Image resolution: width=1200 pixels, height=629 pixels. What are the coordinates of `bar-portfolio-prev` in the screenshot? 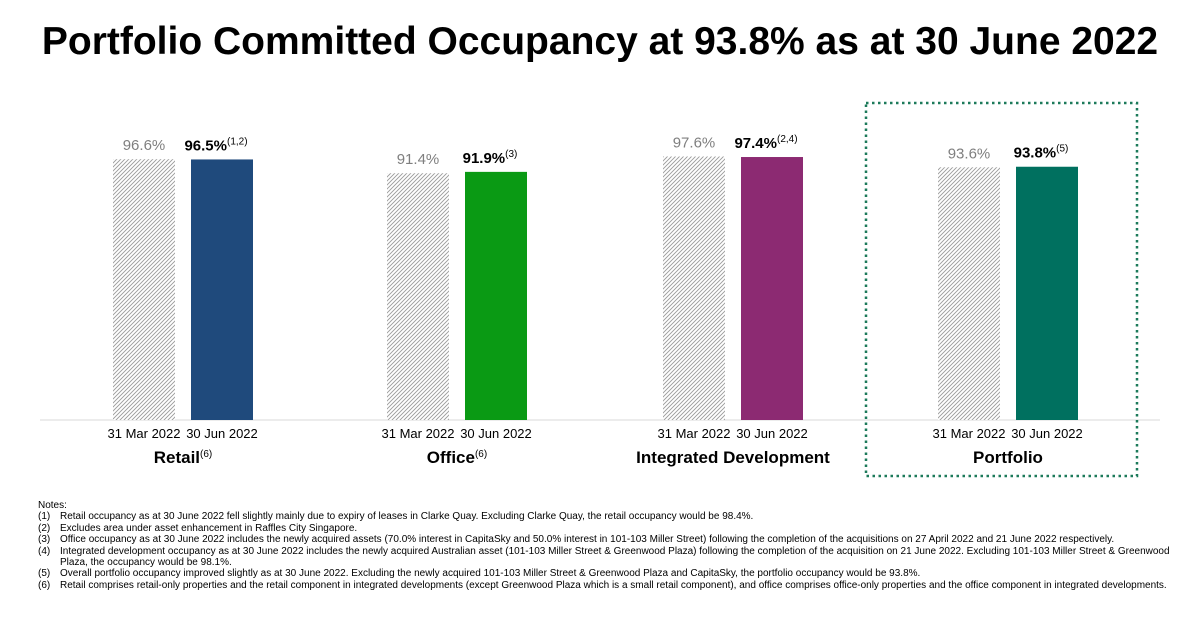 It's located at (969, 293).